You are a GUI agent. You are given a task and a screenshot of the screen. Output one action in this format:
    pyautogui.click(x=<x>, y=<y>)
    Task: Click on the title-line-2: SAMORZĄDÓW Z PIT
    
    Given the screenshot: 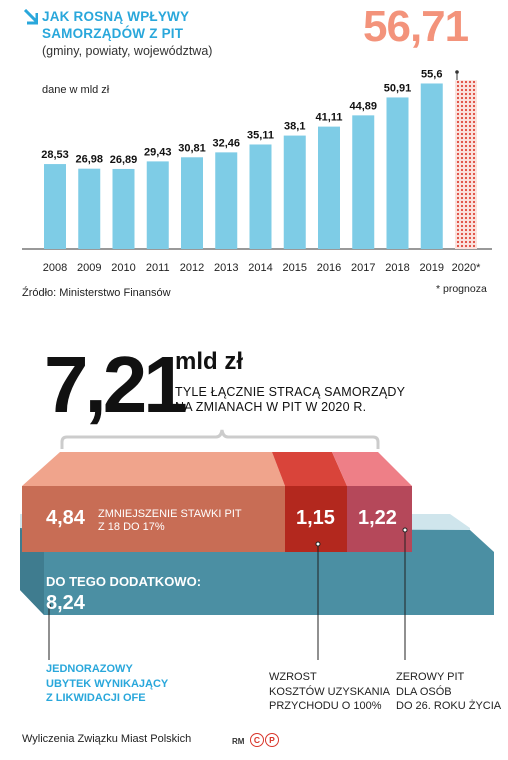 What is the action you would take?
    pyautogui.click(x=113, y=33)
    